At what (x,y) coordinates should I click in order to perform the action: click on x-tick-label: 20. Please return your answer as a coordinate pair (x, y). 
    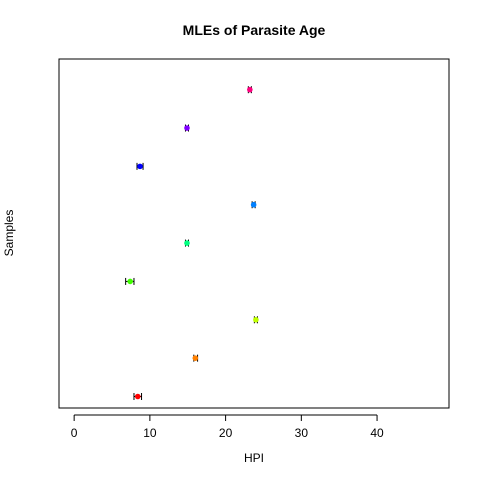
    Looking at the image, I should click on (226, 433).